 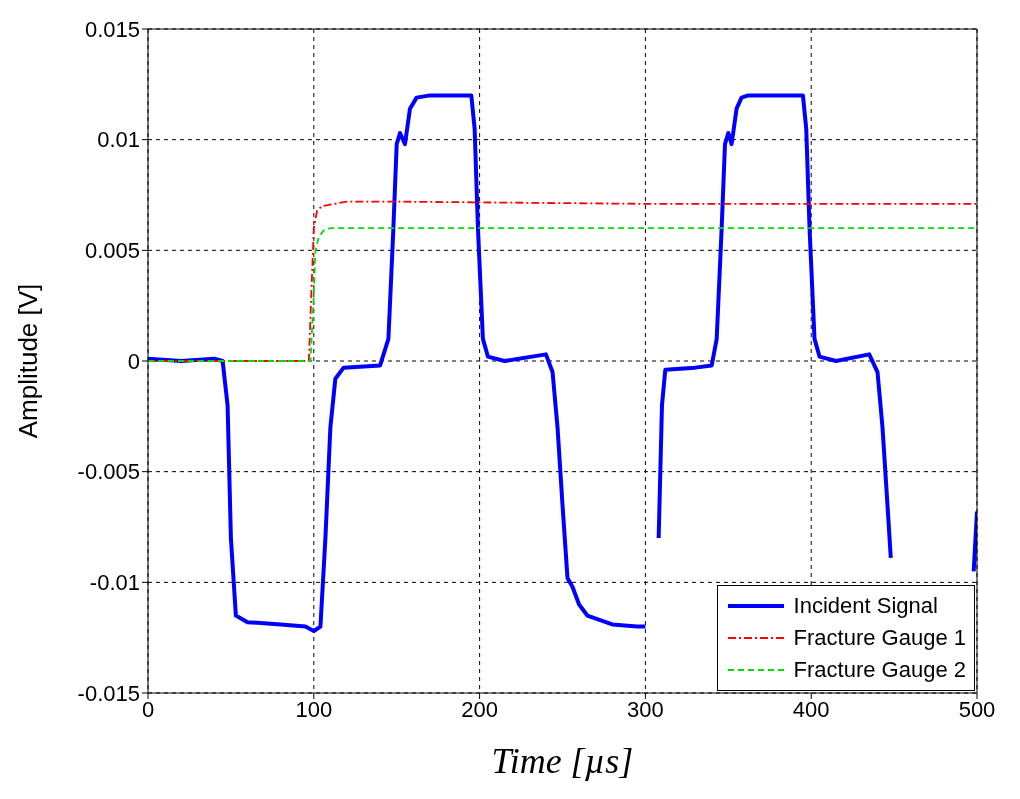 What do you see at coordinates (879, 638) in the screenshot?
I see `legend-label: Fracture Gauge 1` at bounding box center [879, 638].